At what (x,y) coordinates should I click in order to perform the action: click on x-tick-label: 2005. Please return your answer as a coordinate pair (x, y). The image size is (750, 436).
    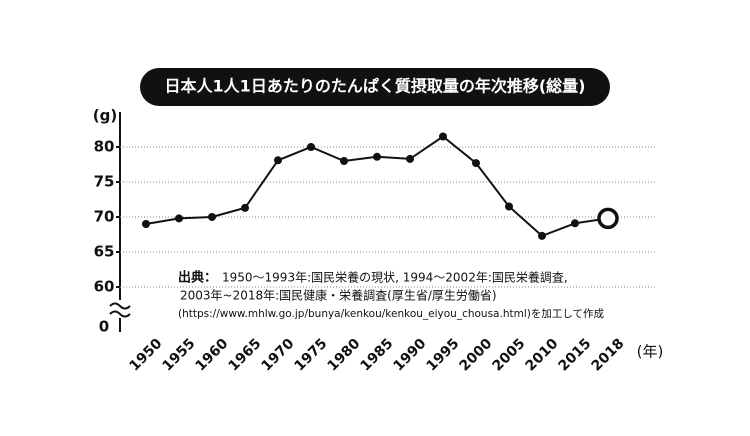
    Looking at the image, I should click on (509, 355).